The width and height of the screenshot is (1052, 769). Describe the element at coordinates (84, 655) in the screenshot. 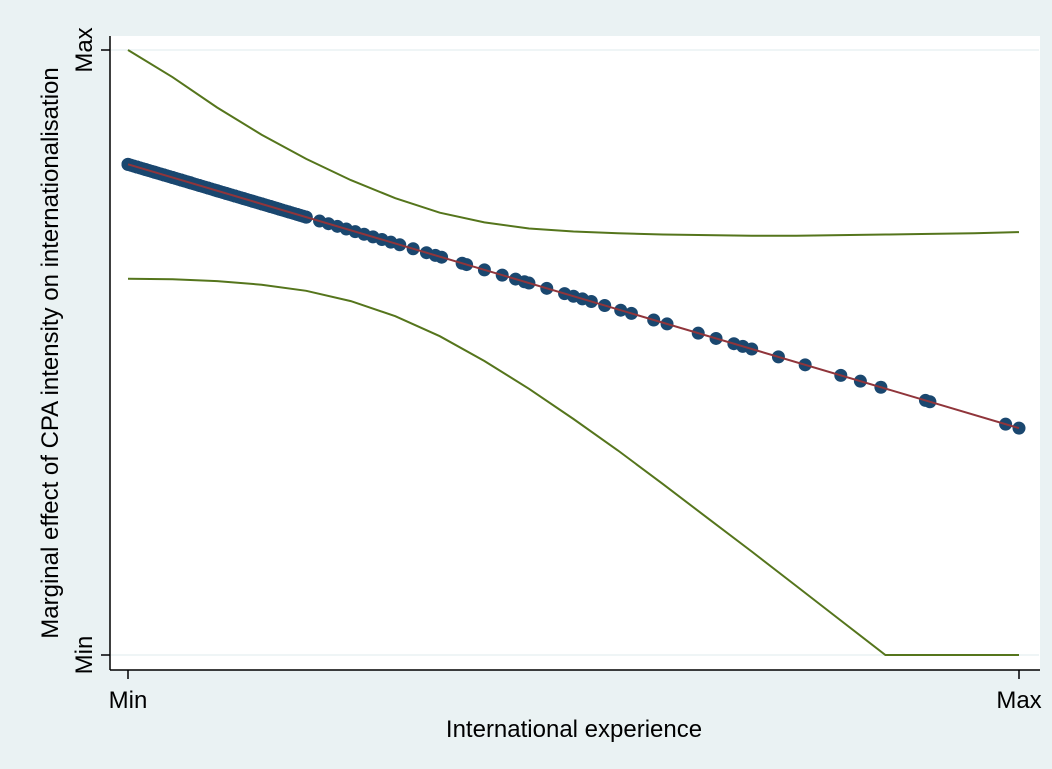

I see `y-tick-label: Min` at that location.